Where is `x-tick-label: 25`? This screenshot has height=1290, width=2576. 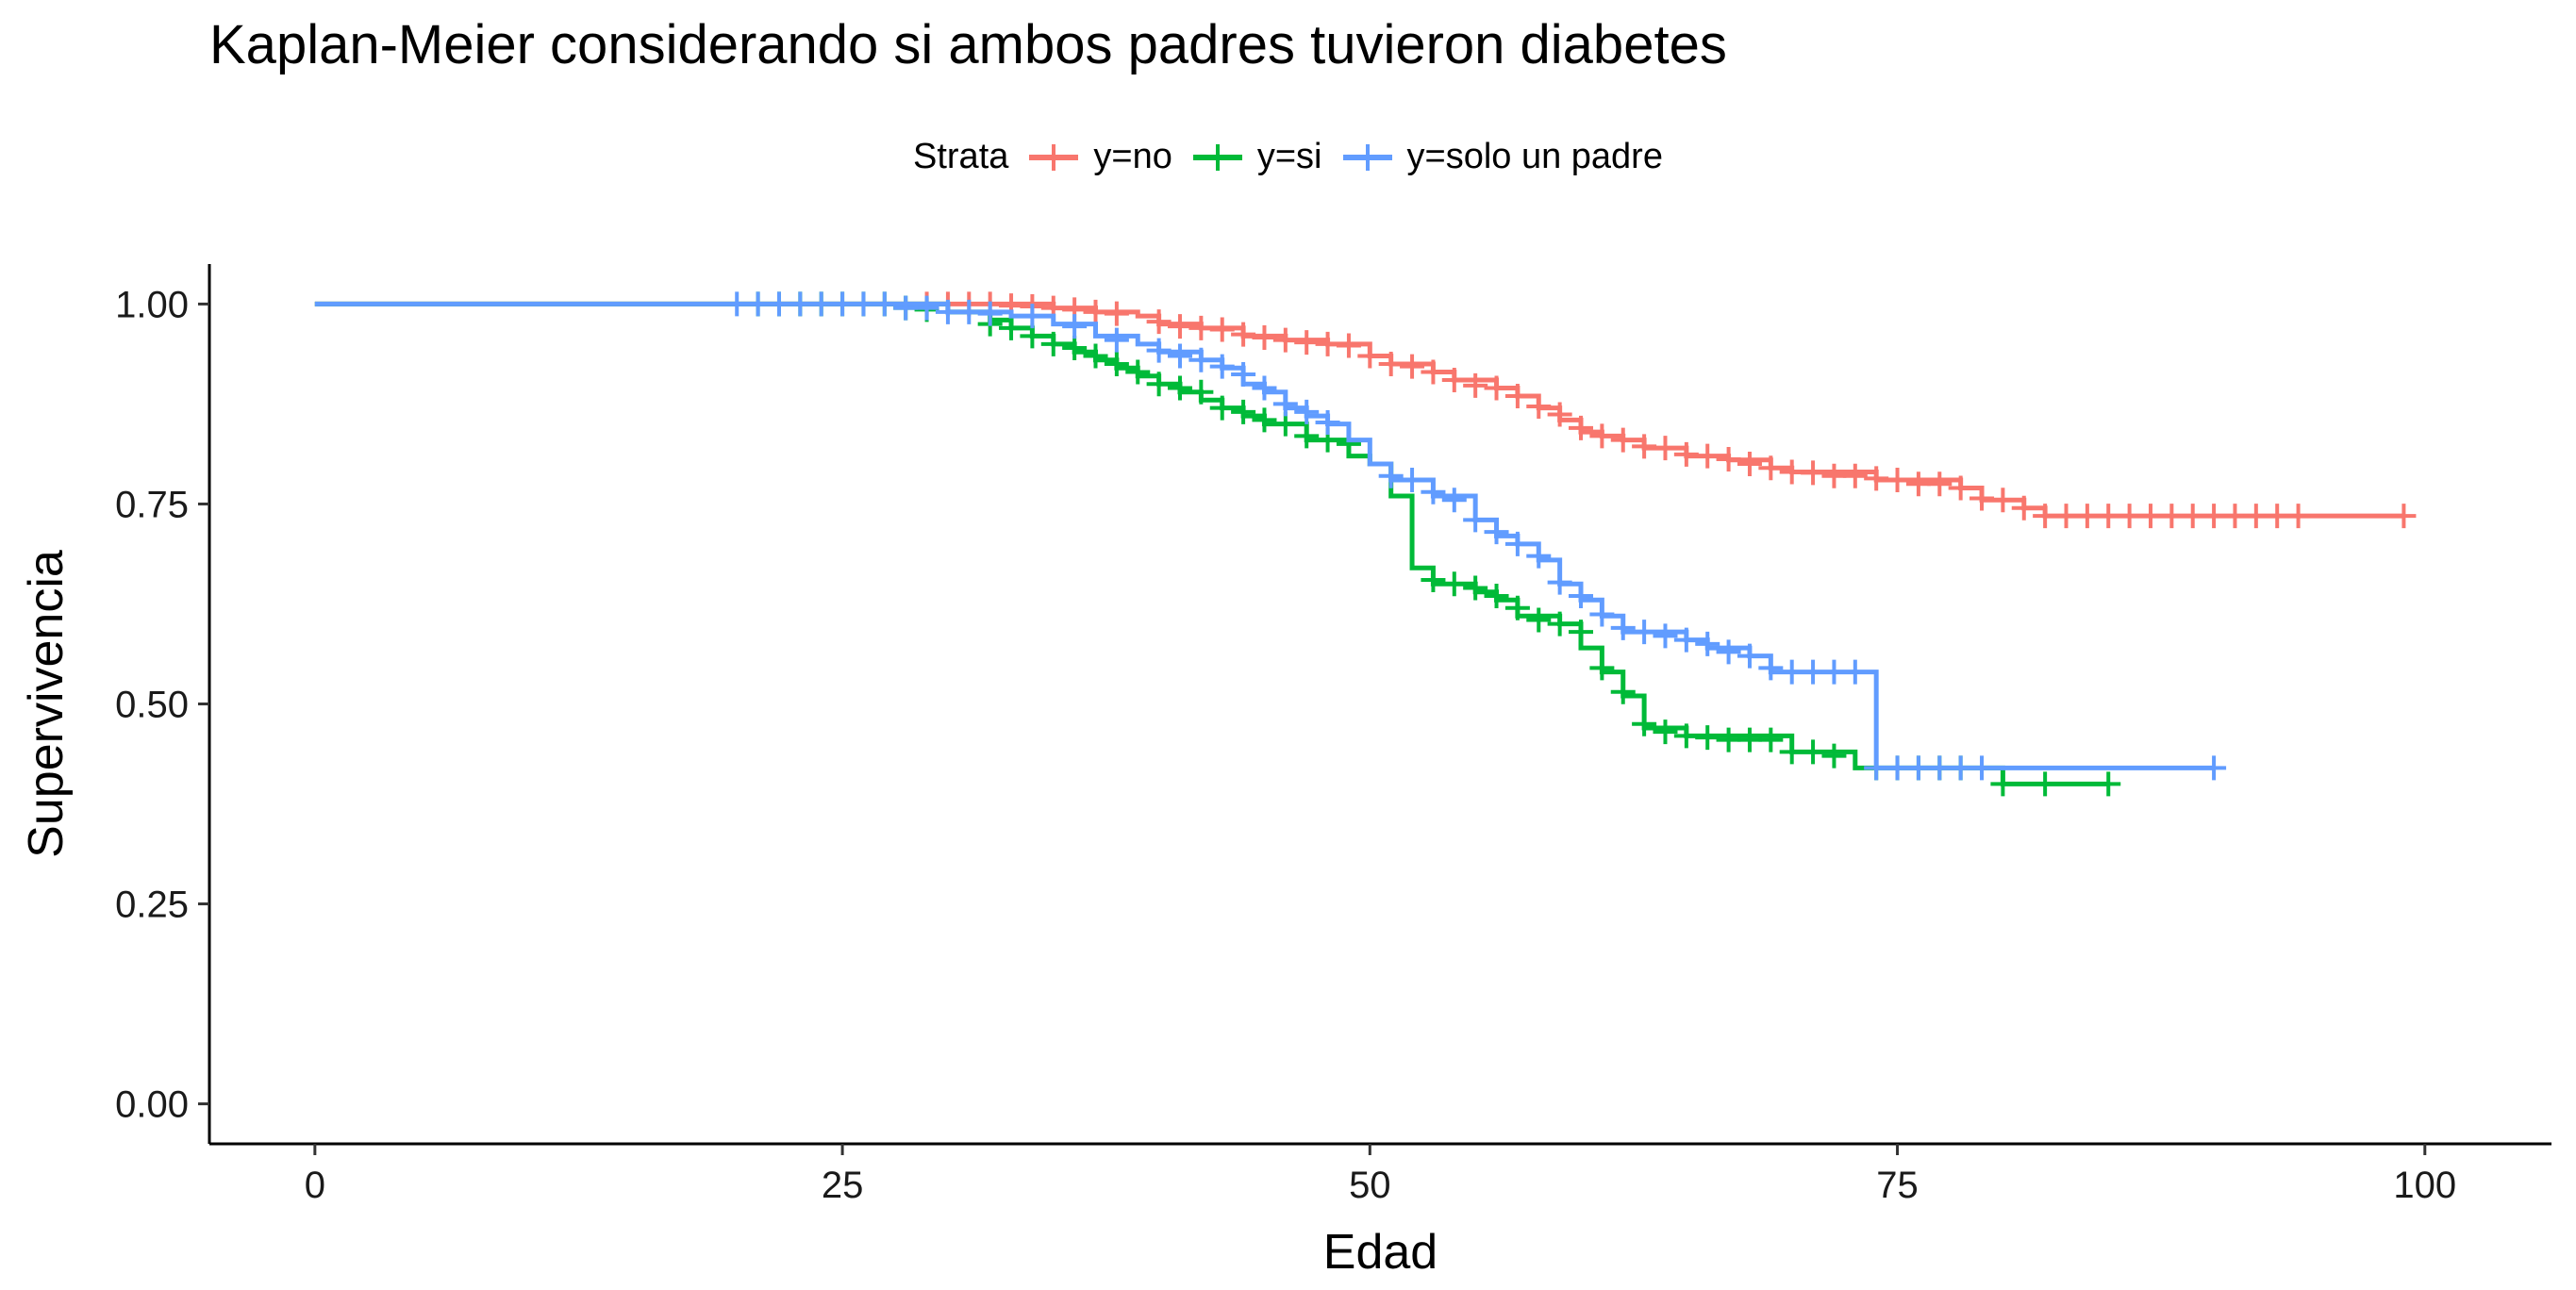 x-tick-label: 25 is located at coordinates (843, 1185).